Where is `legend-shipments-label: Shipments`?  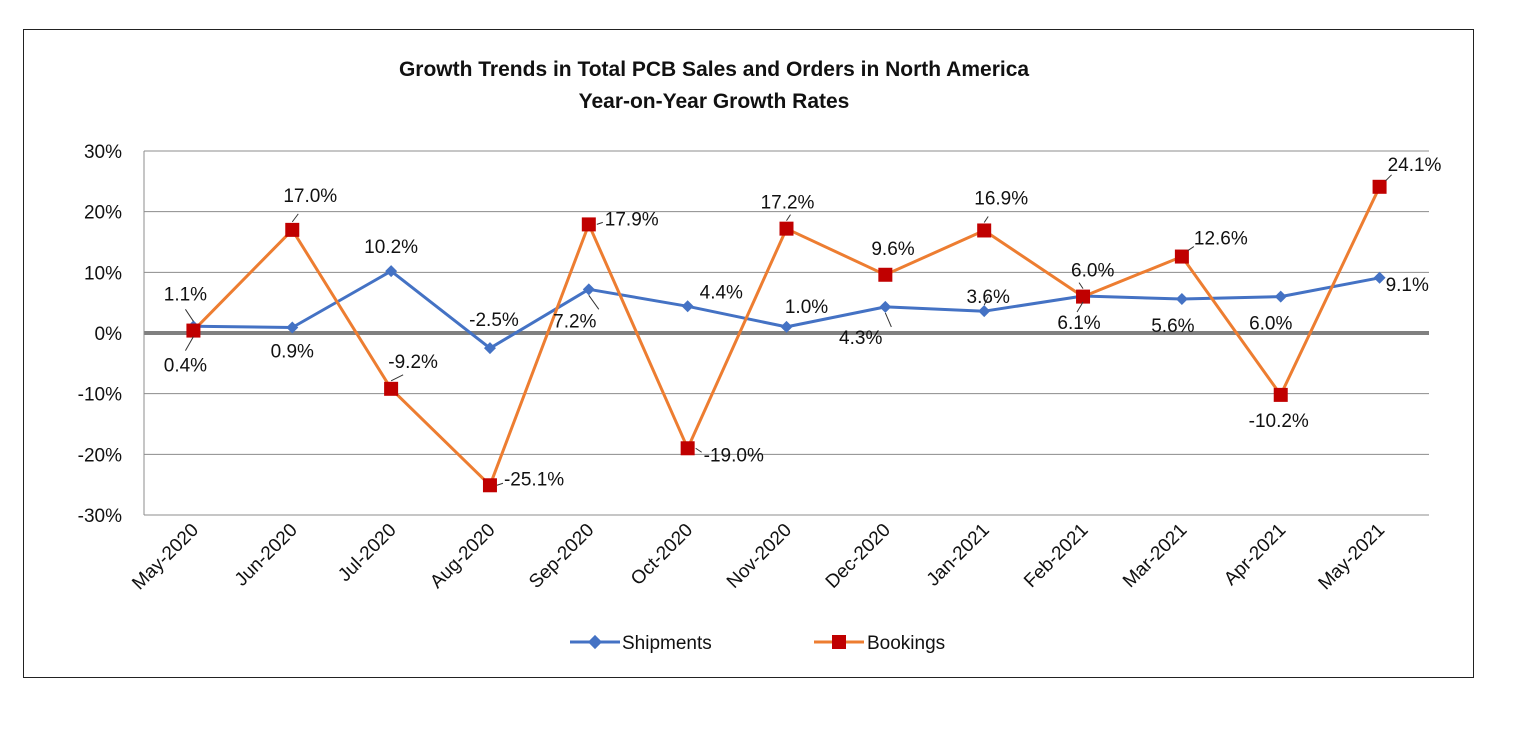 legend-shipments-label: Shipments is located at coordinates (667, 643).